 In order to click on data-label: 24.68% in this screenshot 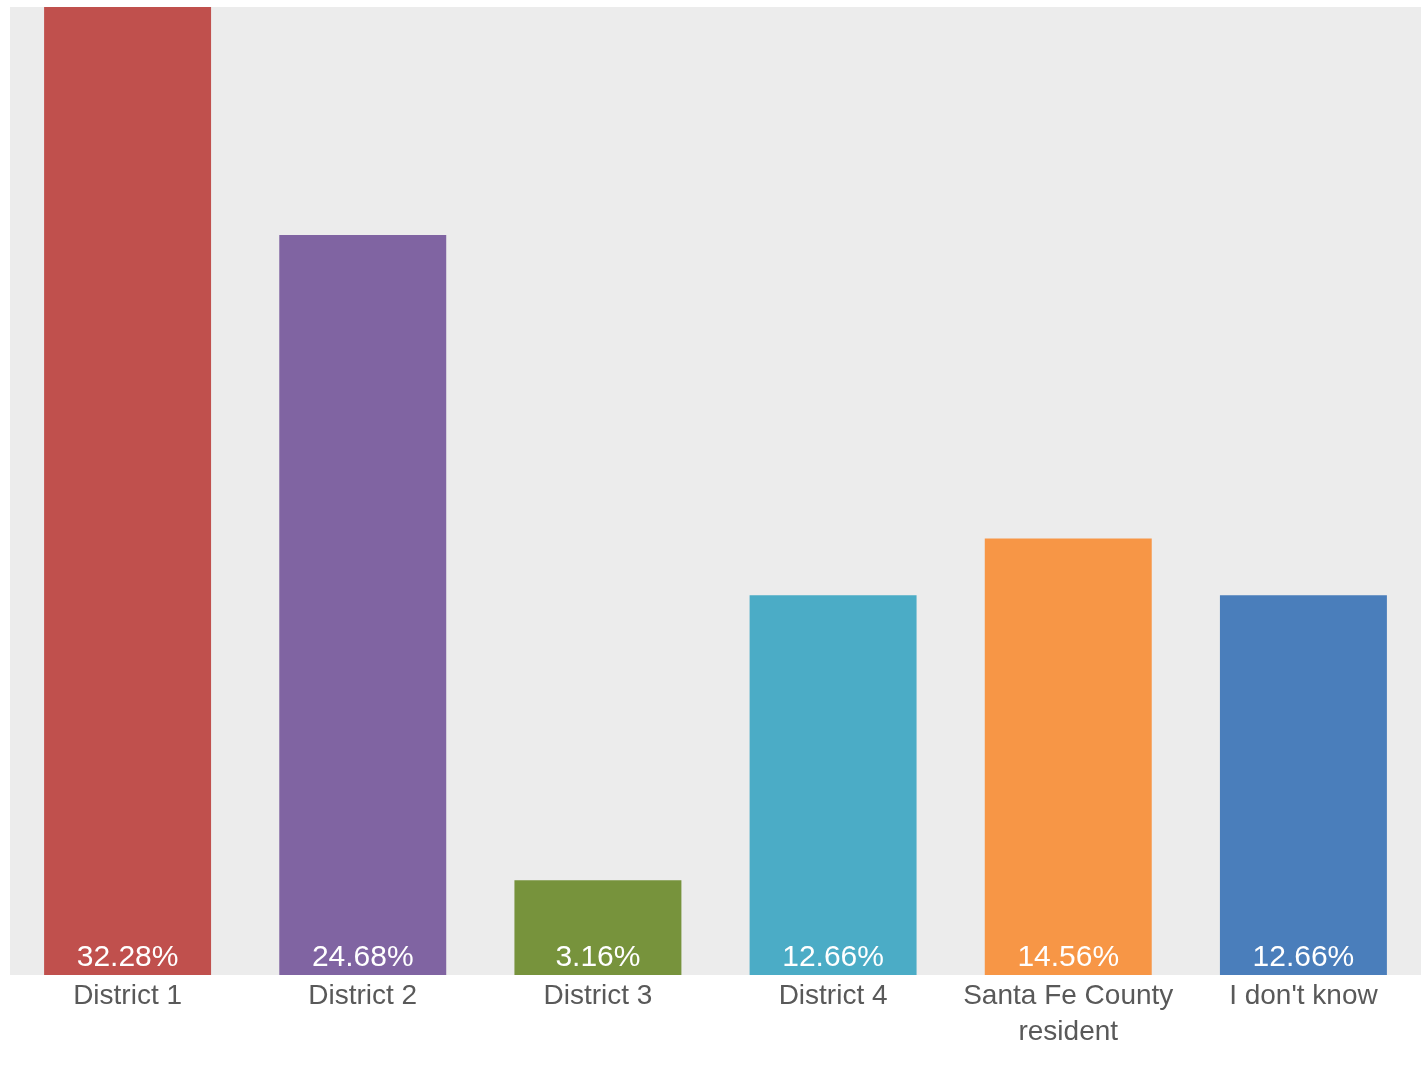, I will do `click(362, 955)`.